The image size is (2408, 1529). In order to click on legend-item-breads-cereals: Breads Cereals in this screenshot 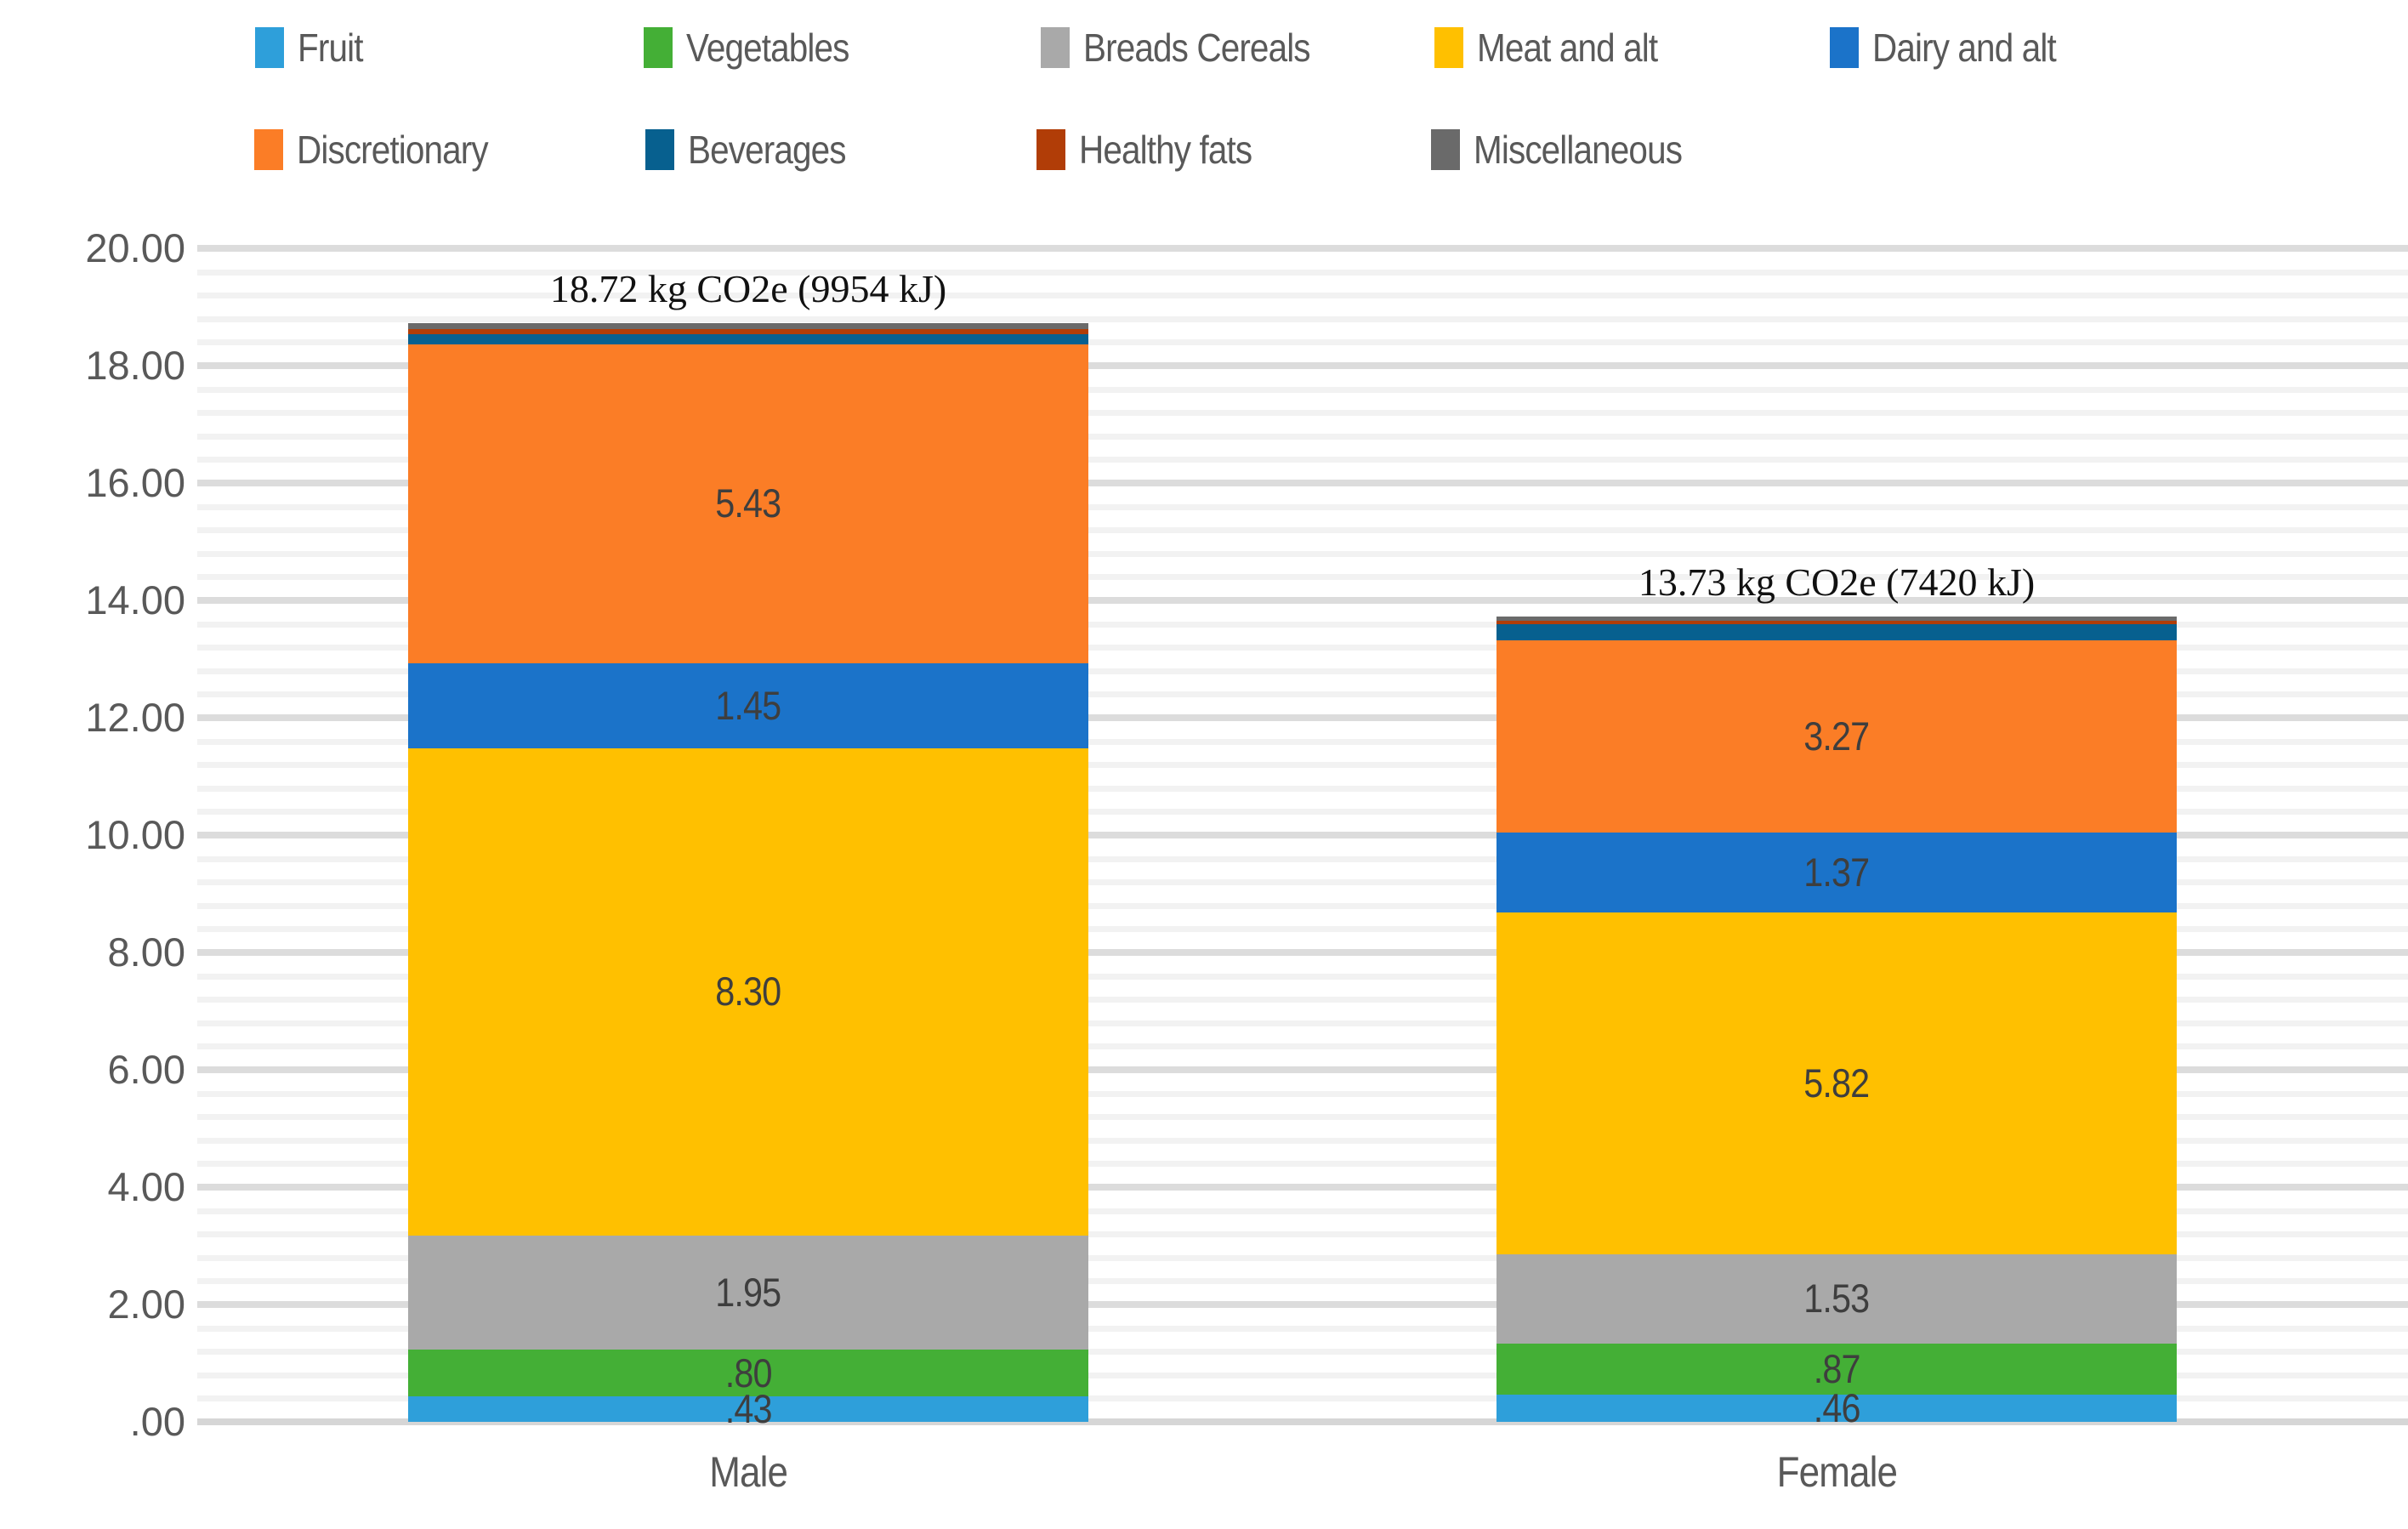, I will do `click(1191, 48)`.